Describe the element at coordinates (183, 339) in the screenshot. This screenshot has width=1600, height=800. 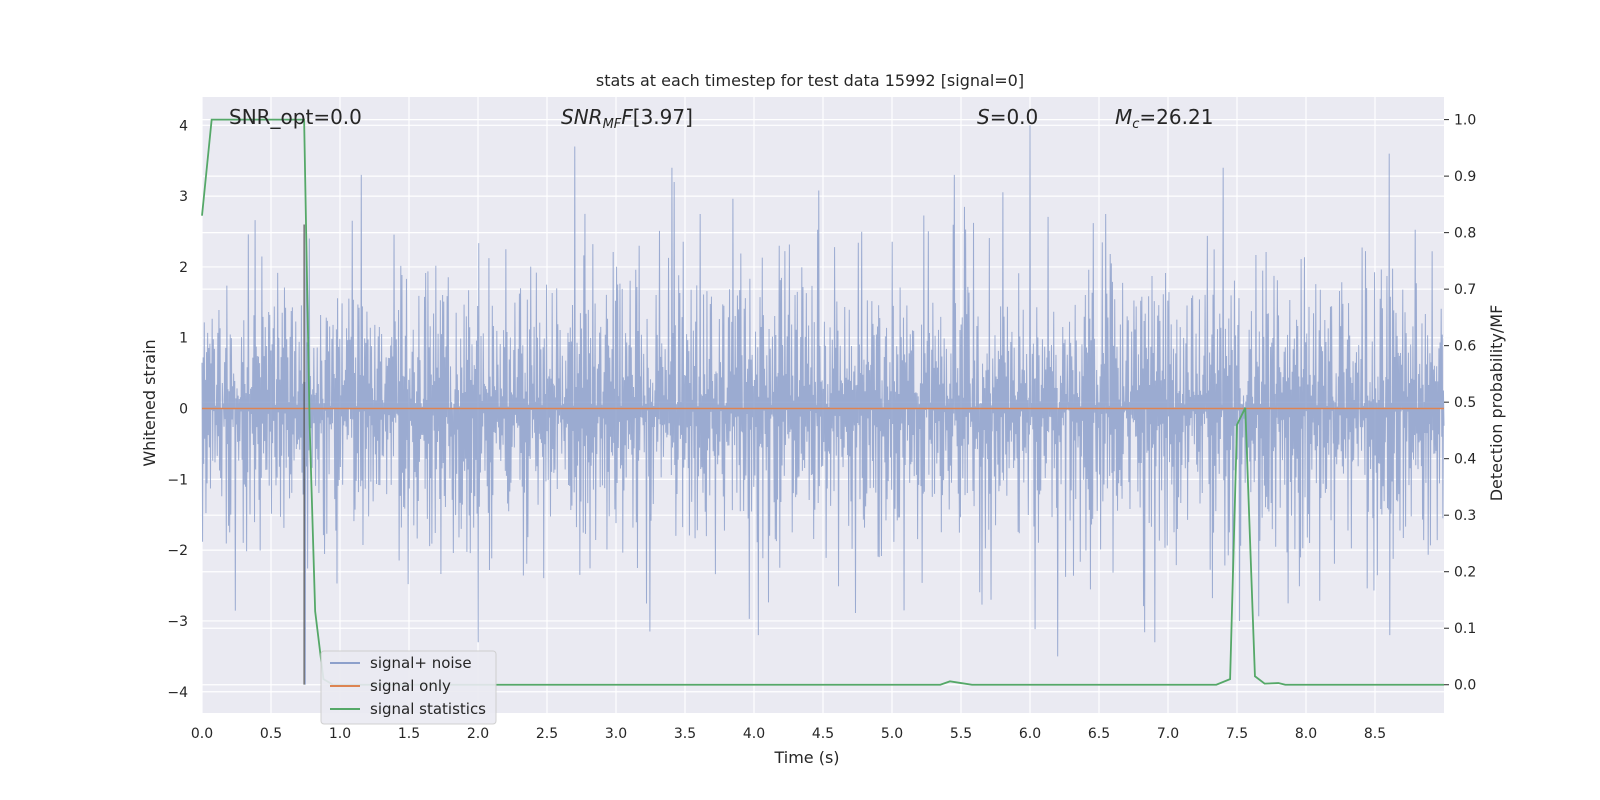
I see `y-left-tick-label-5: 1` at that location.